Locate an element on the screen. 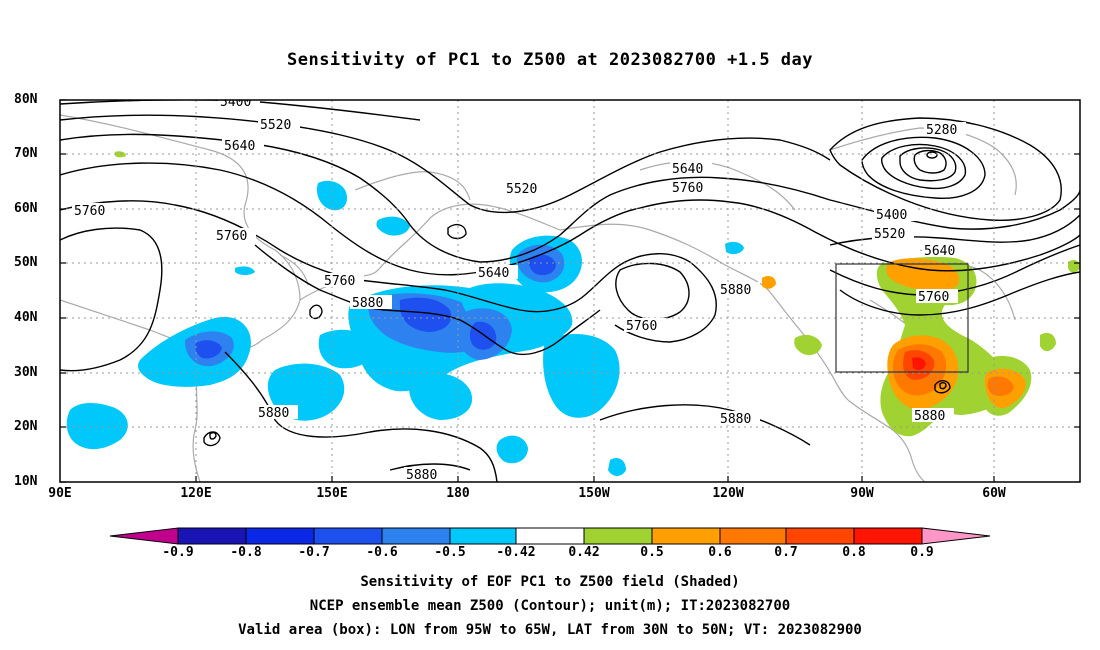 This screenshot has height=650, width=1100. svg-text: 5280 is located at coordinates (941, 130).